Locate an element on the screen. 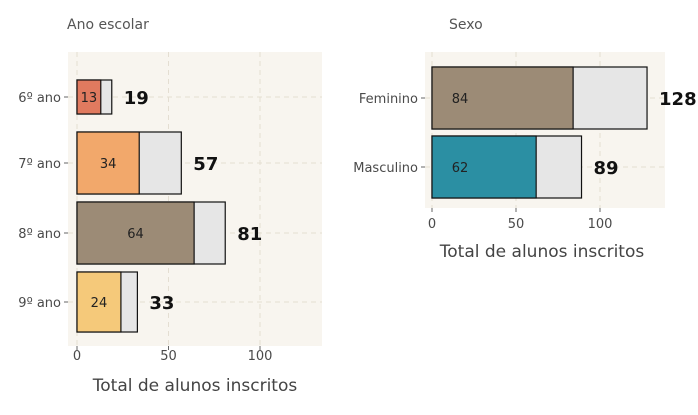 The width and height of the screenshot is (698, 415). panel-title: Ano escolar is located at coordinates (108, 25).